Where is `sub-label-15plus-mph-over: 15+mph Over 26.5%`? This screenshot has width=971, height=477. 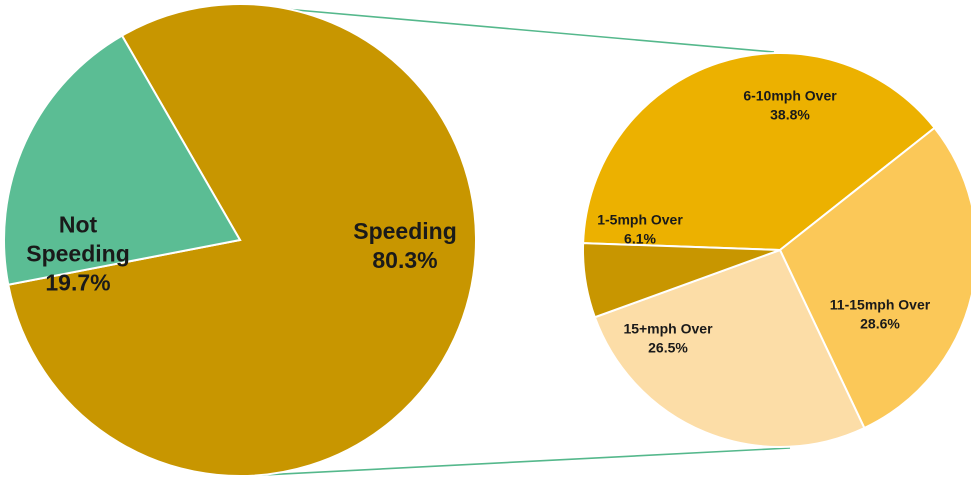
sub-label-15plus-mph-over: 15+mph Over 26.5% is located at coordinates (668, 338).